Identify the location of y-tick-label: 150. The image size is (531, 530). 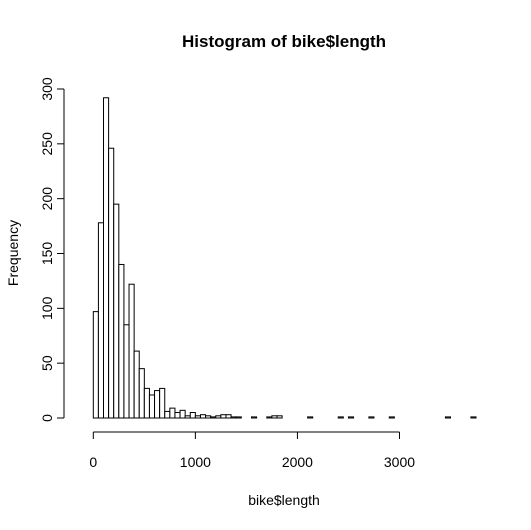
(47, 254).